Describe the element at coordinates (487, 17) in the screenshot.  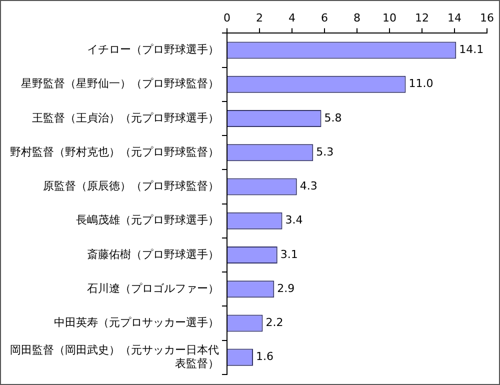
I see `x-tick-label: 16` at that location.